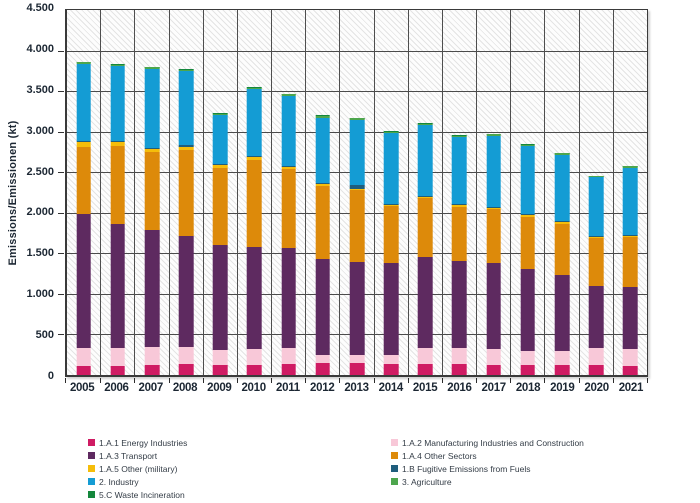  I want to click on bar-column-2007, so click(152, 196).